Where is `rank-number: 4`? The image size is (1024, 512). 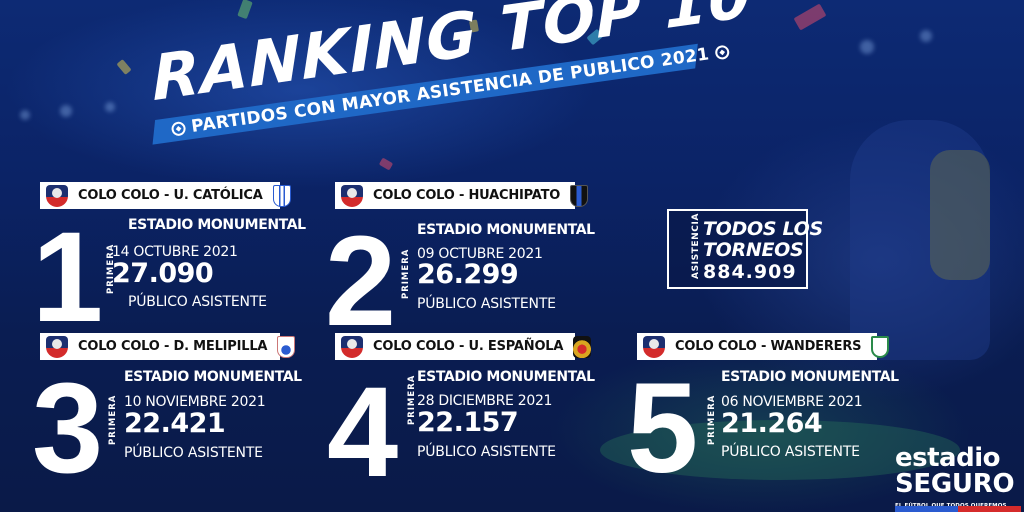
rank-number: 4 is located at coordinates (362, 432).